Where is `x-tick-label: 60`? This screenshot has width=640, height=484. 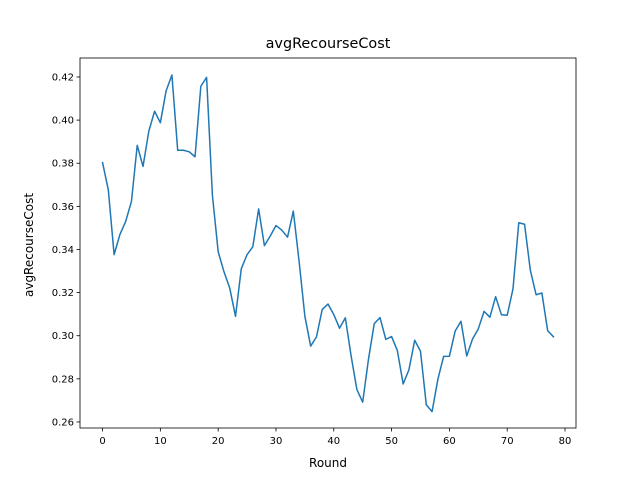 x-tick-label: 60 is located at coordinates (449, 441).